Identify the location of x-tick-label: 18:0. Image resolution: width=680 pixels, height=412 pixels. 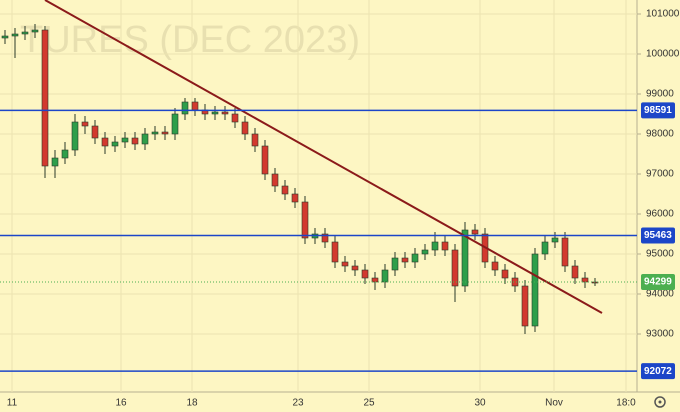
(626, 403).